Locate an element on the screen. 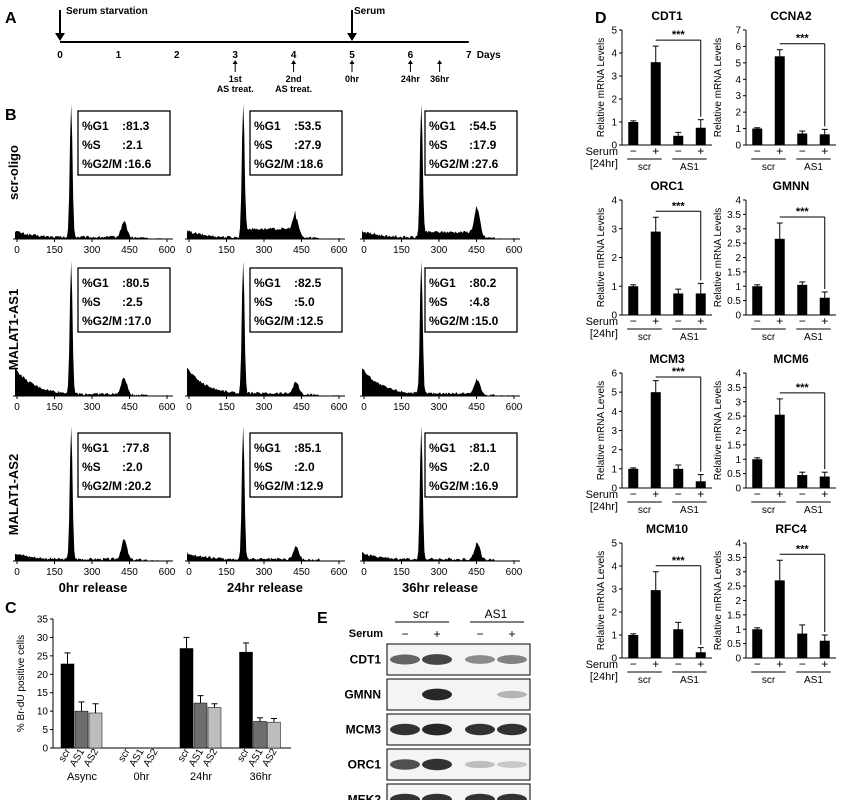 This screenshot has width=868, height=800. day-tick-label: 4 is located at coordinates (294, 55).